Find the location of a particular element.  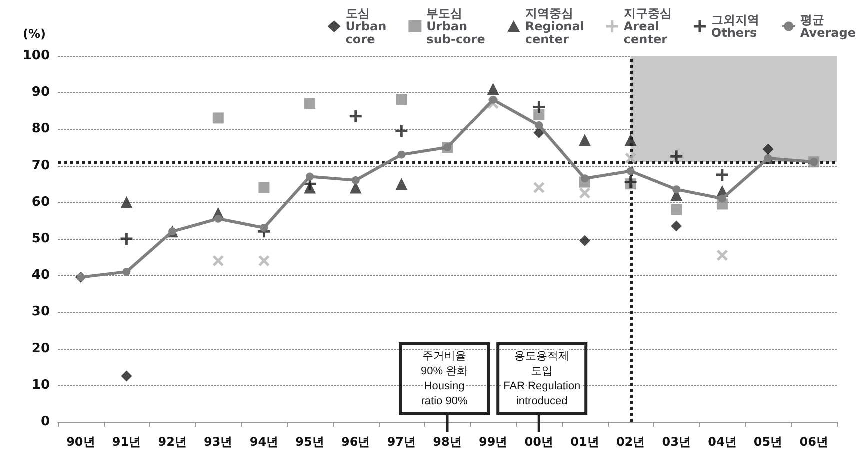

x-tick-label: 98년 is located at coordinates (447, 442).